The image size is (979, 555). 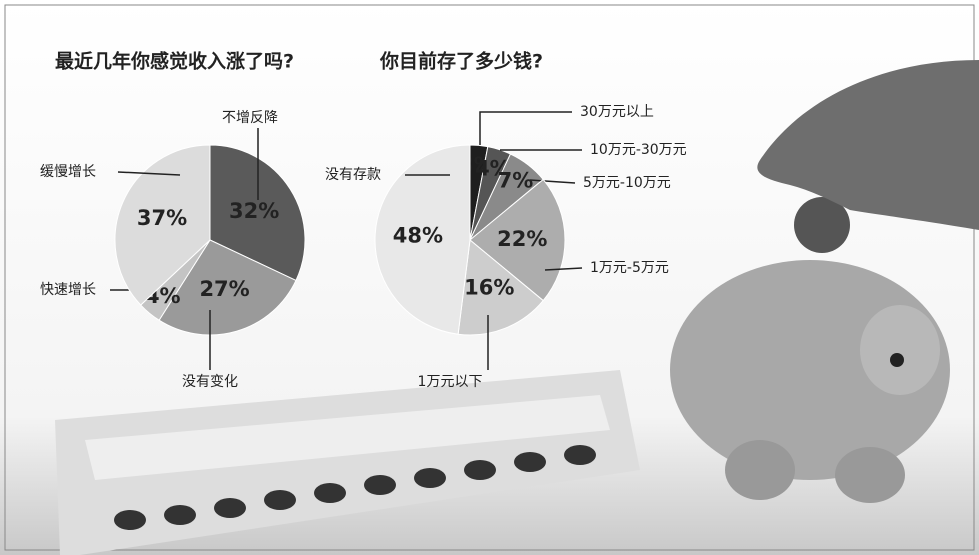 I want to click on slice-label: 1万元以下, so click(x=450, y=382).